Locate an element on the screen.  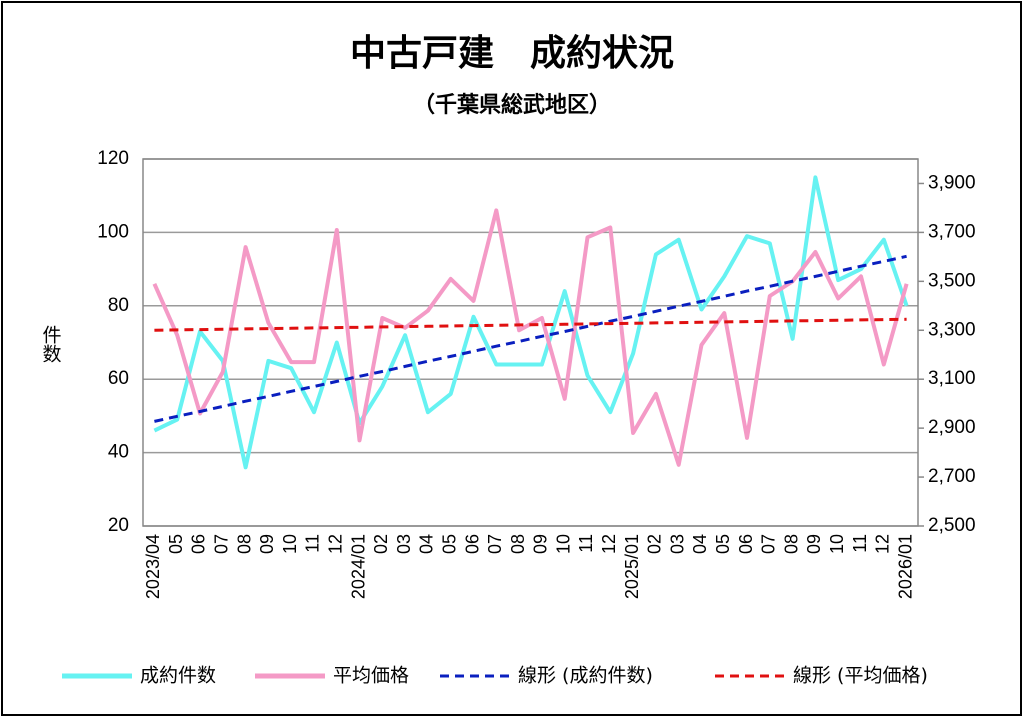
y2-tick-label: 3,900 is located at coordinates (952, 182).